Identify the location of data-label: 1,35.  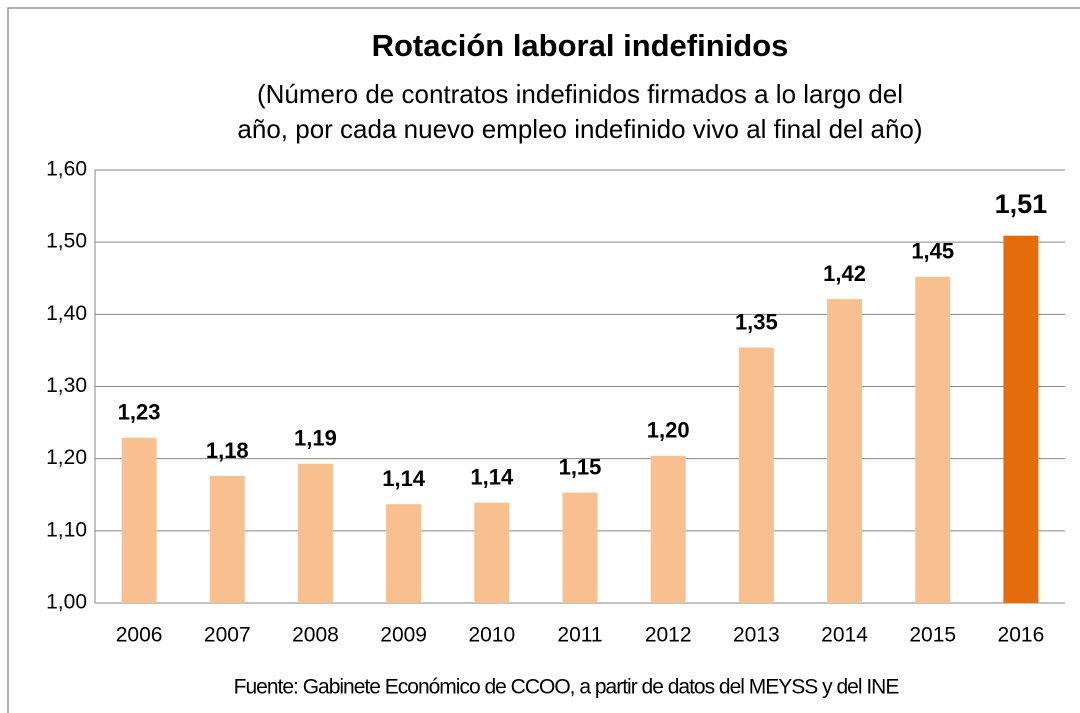
(756, 321).